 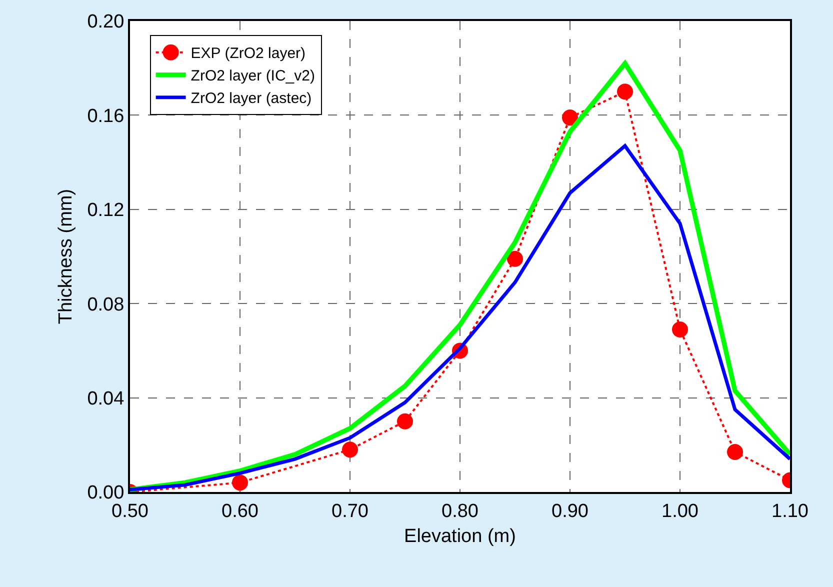 I want to click on y-tick-label: 0.20, so click(x=105, y=22).